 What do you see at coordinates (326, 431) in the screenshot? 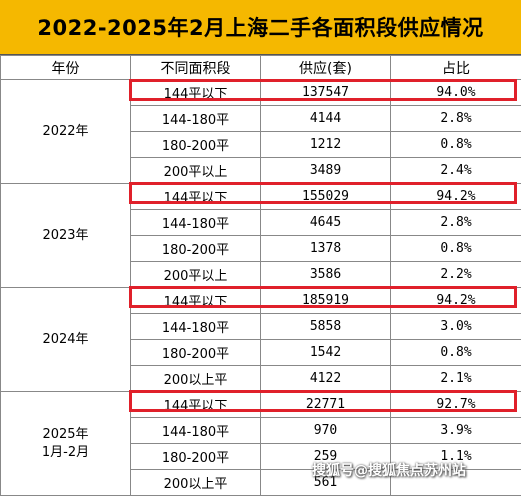
I see `supply-cell: 970` at bounding box center [326, 431].